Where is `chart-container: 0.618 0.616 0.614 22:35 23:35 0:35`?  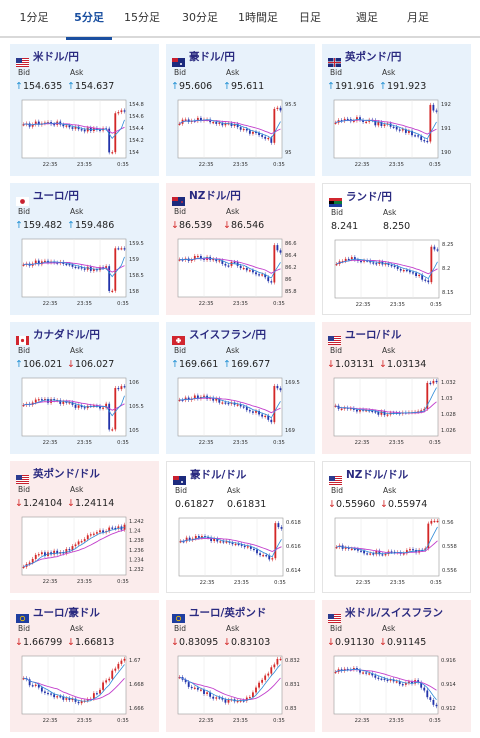 chart-container: 0.618 0.616 0.614 22:35 23:35 0:35 is located at coordinates (242, 551).